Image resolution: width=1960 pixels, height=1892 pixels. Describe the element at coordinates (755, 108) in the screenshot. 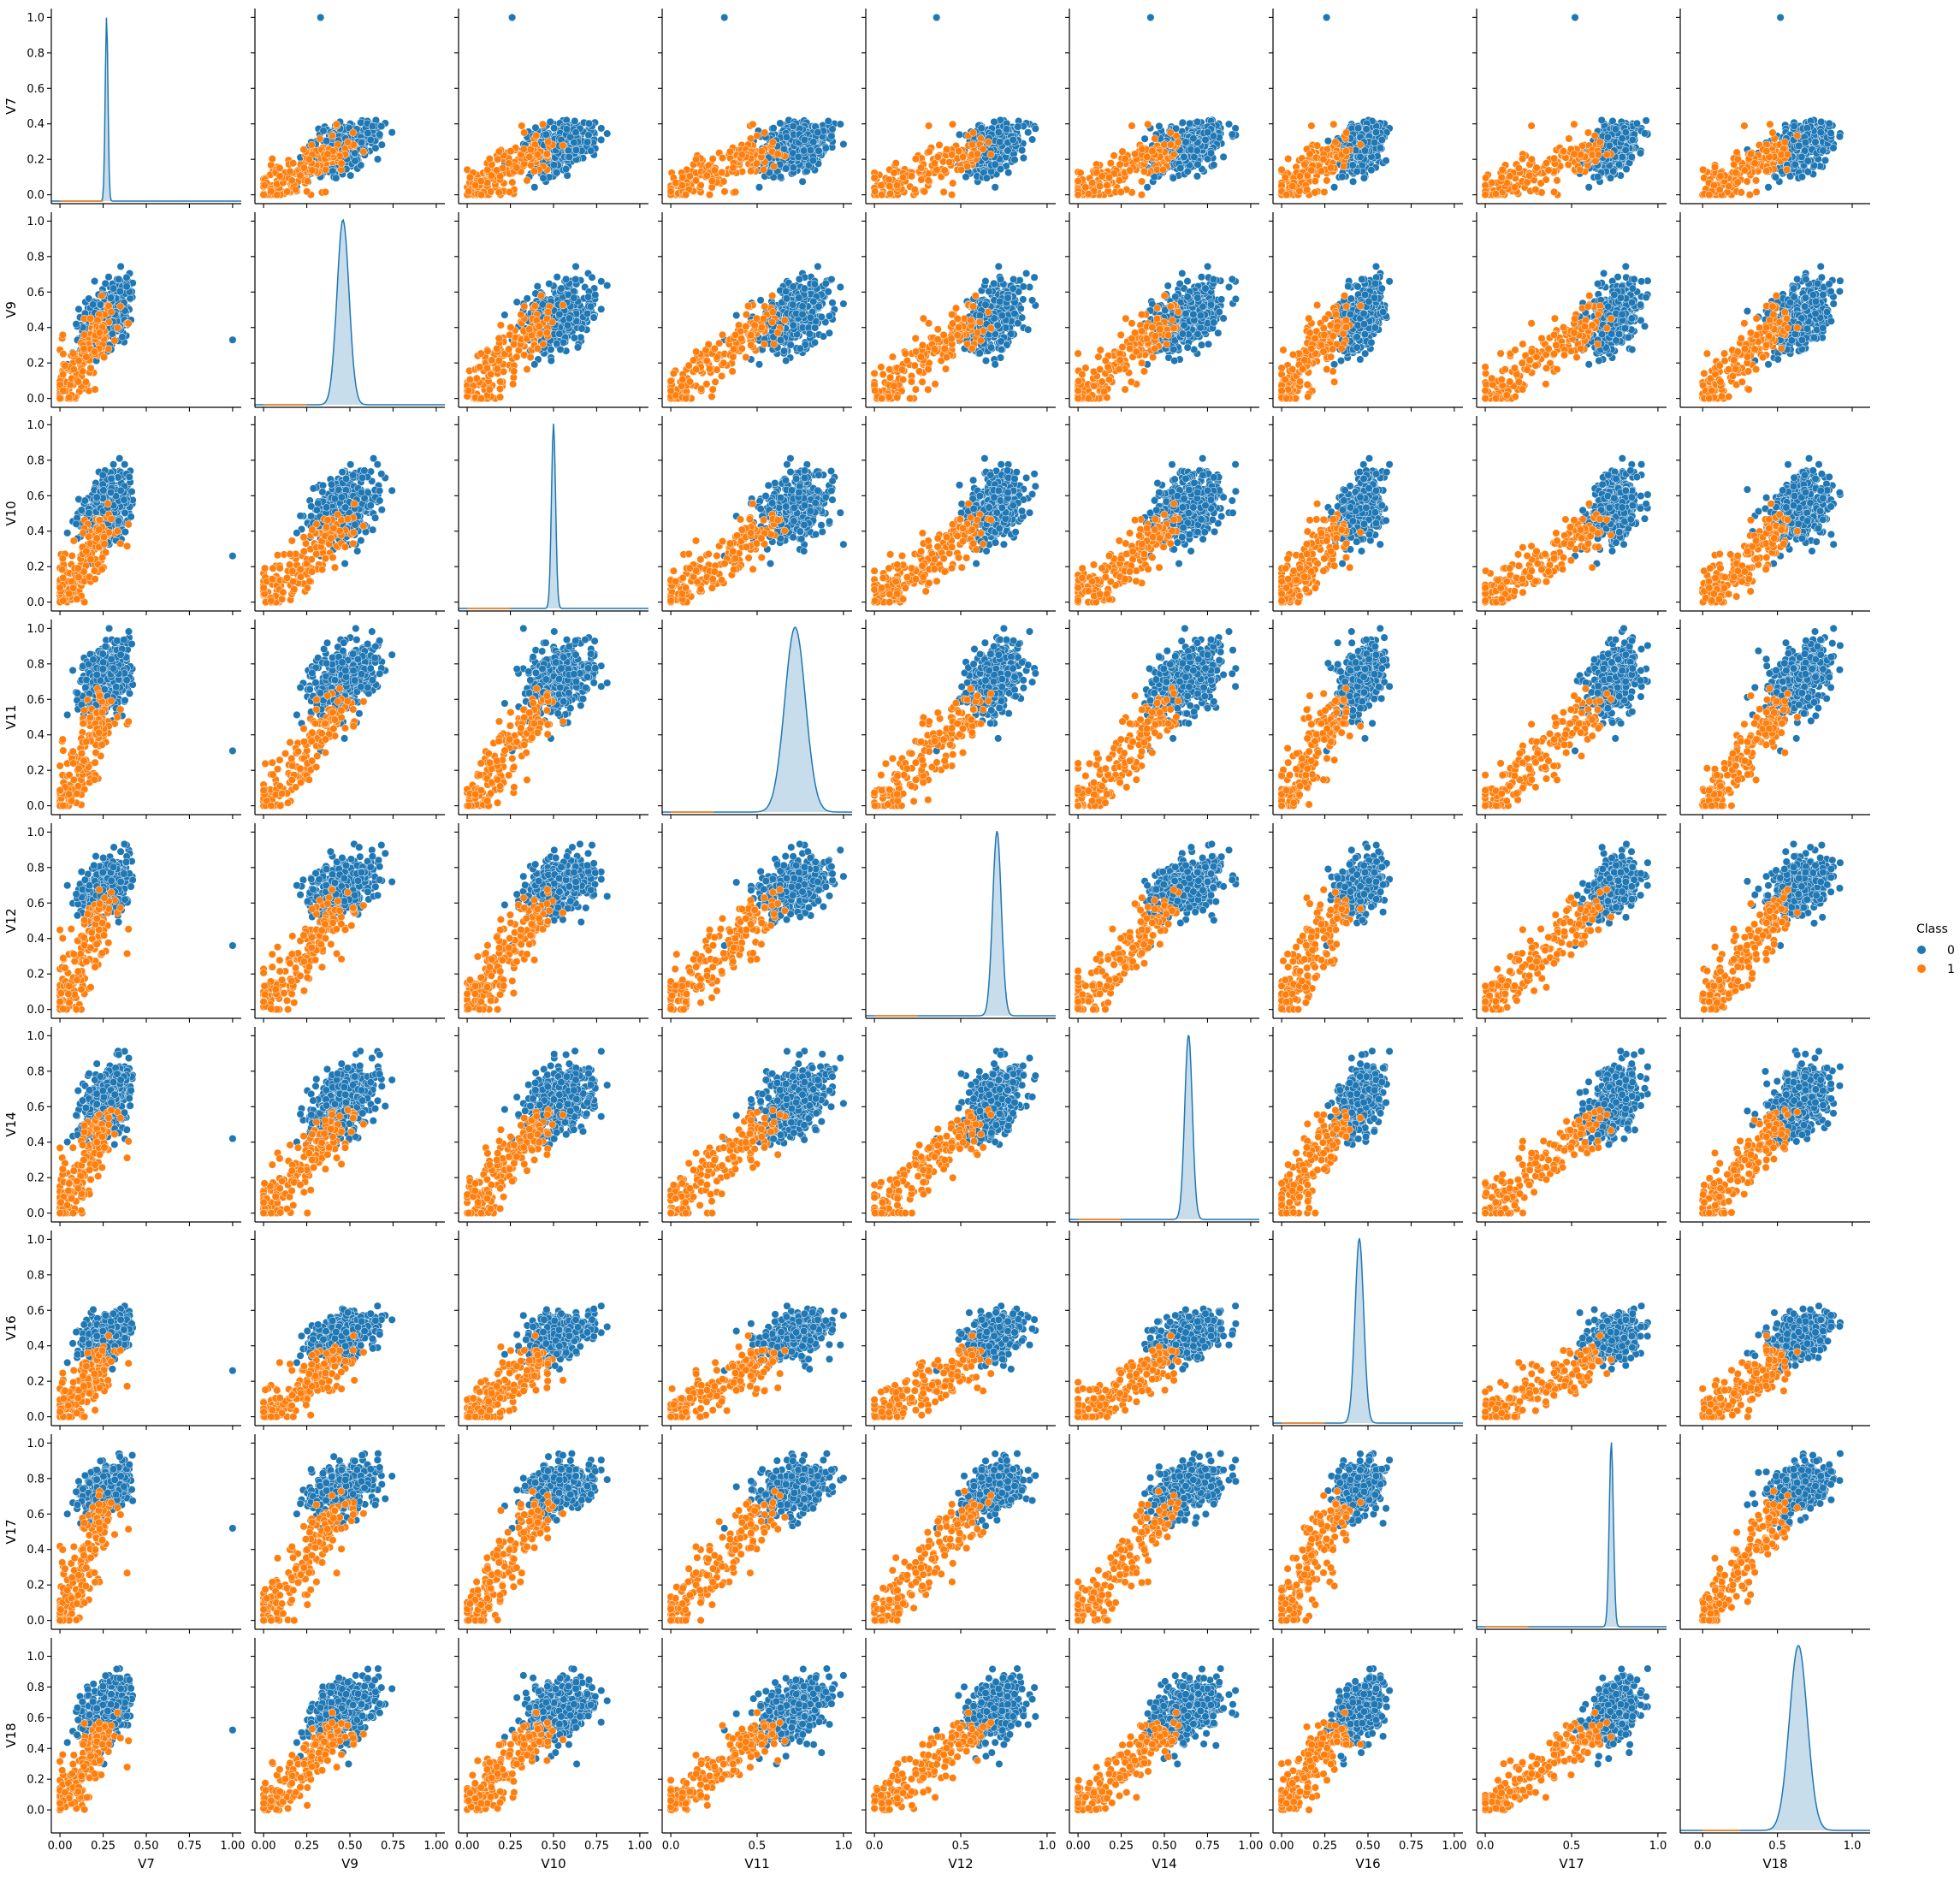

I see `panel-V7-vs-V11` at that location.